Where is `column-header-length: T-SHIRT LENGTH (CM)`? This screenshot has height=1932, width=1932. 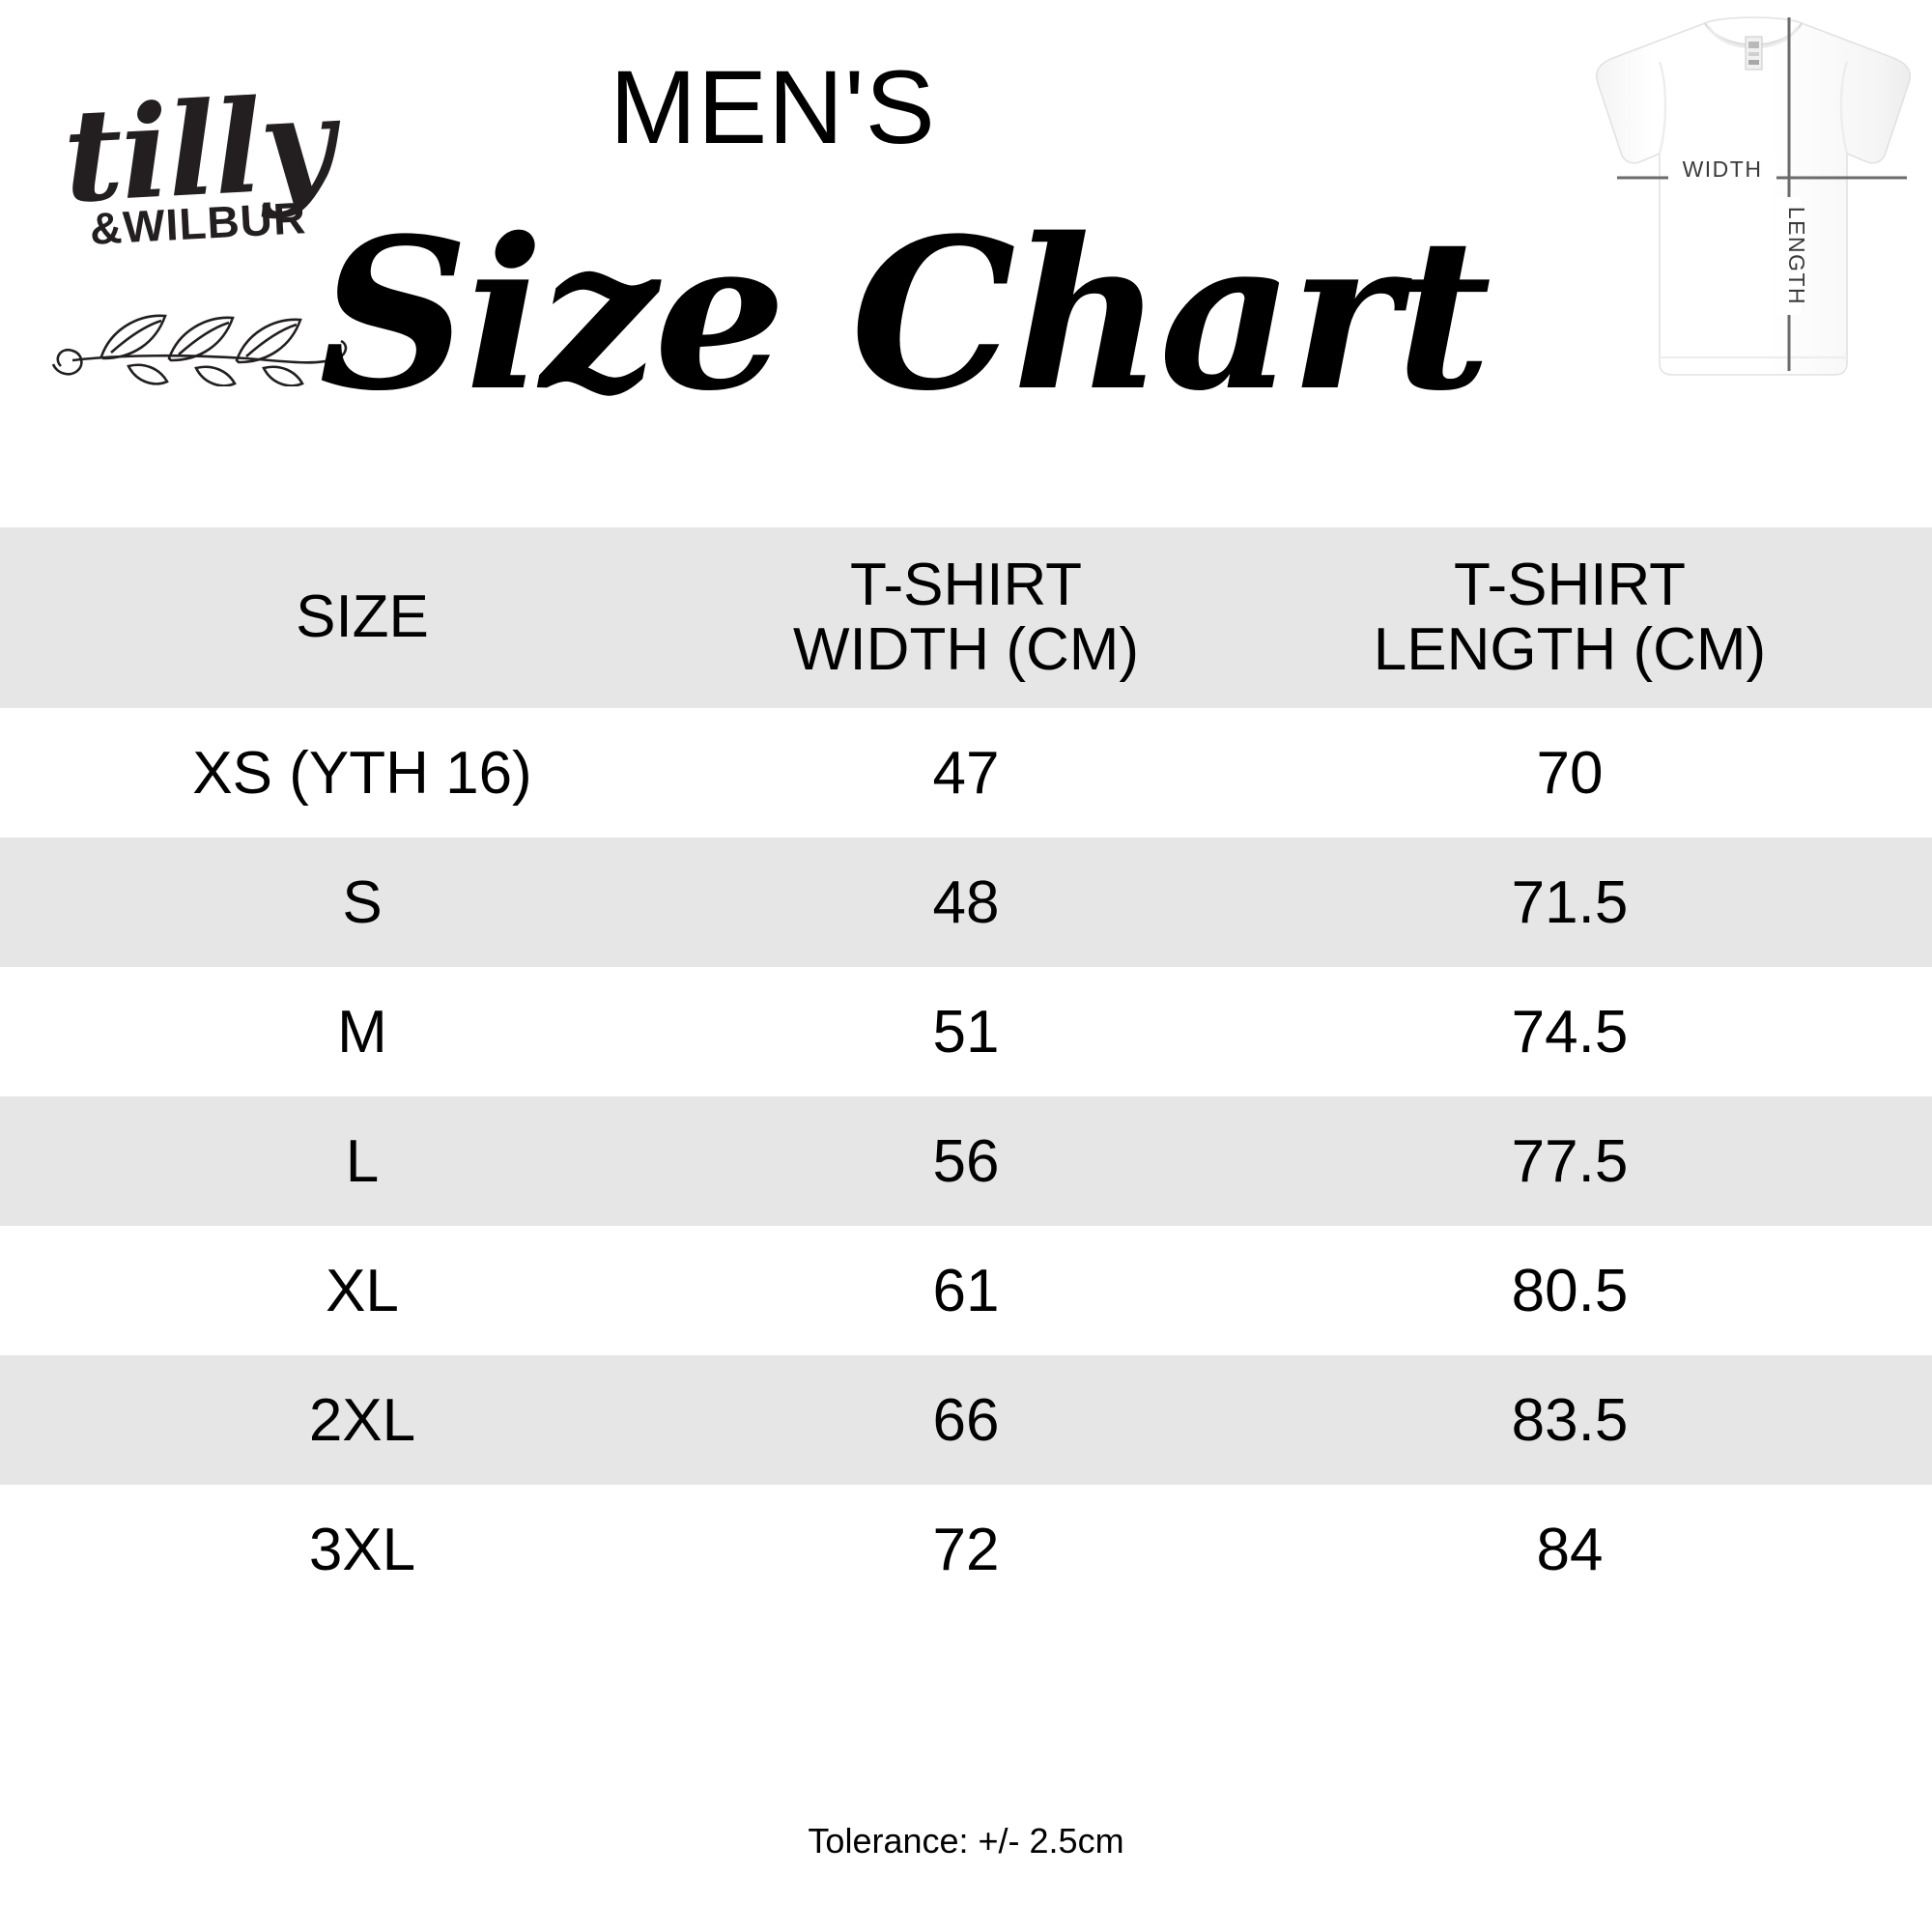 column-header-length: T-SHIRT LENGTH (CM) is located at coordinates (1570, 617).